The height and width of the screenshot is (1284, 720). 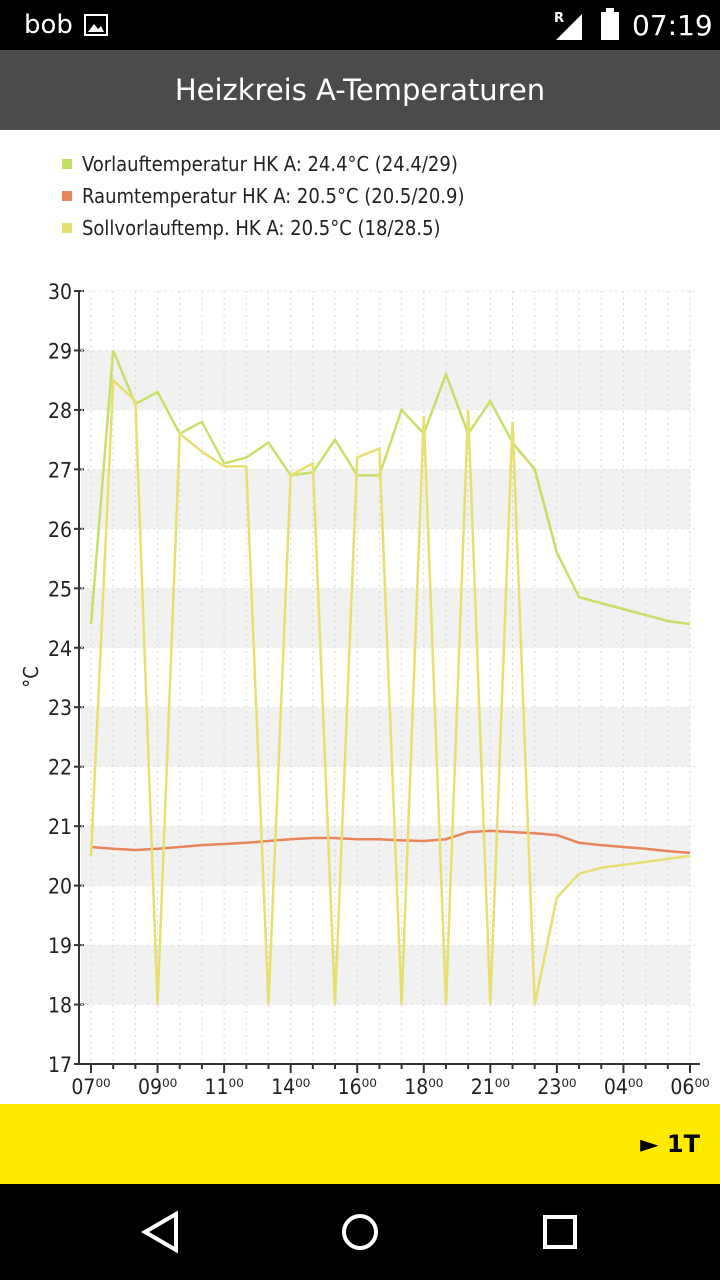 I want to click on y-tick-label: 20, so click(x=60, y=887).